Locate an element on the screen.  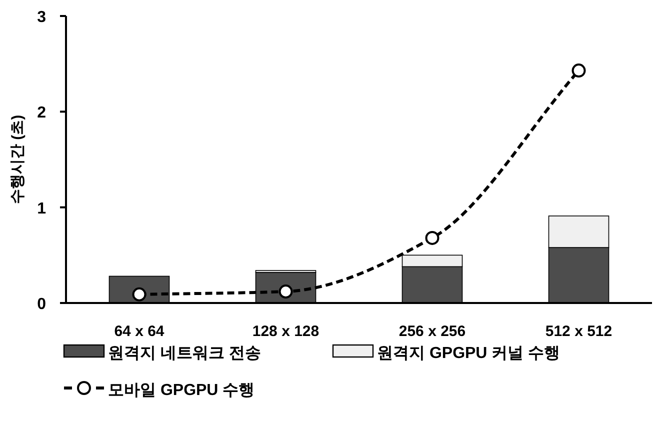
legend-label: 모바일 GPGPU 수행 is located at coordinates (181, 390).